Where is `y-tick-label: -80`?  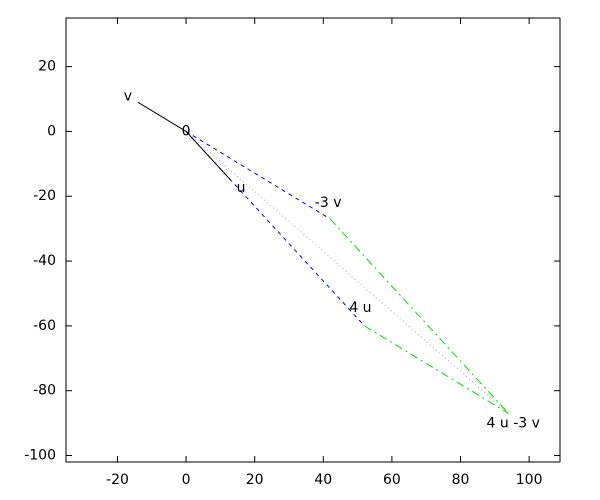
y-tick-label: -80 is located at coordinates (44, 391).